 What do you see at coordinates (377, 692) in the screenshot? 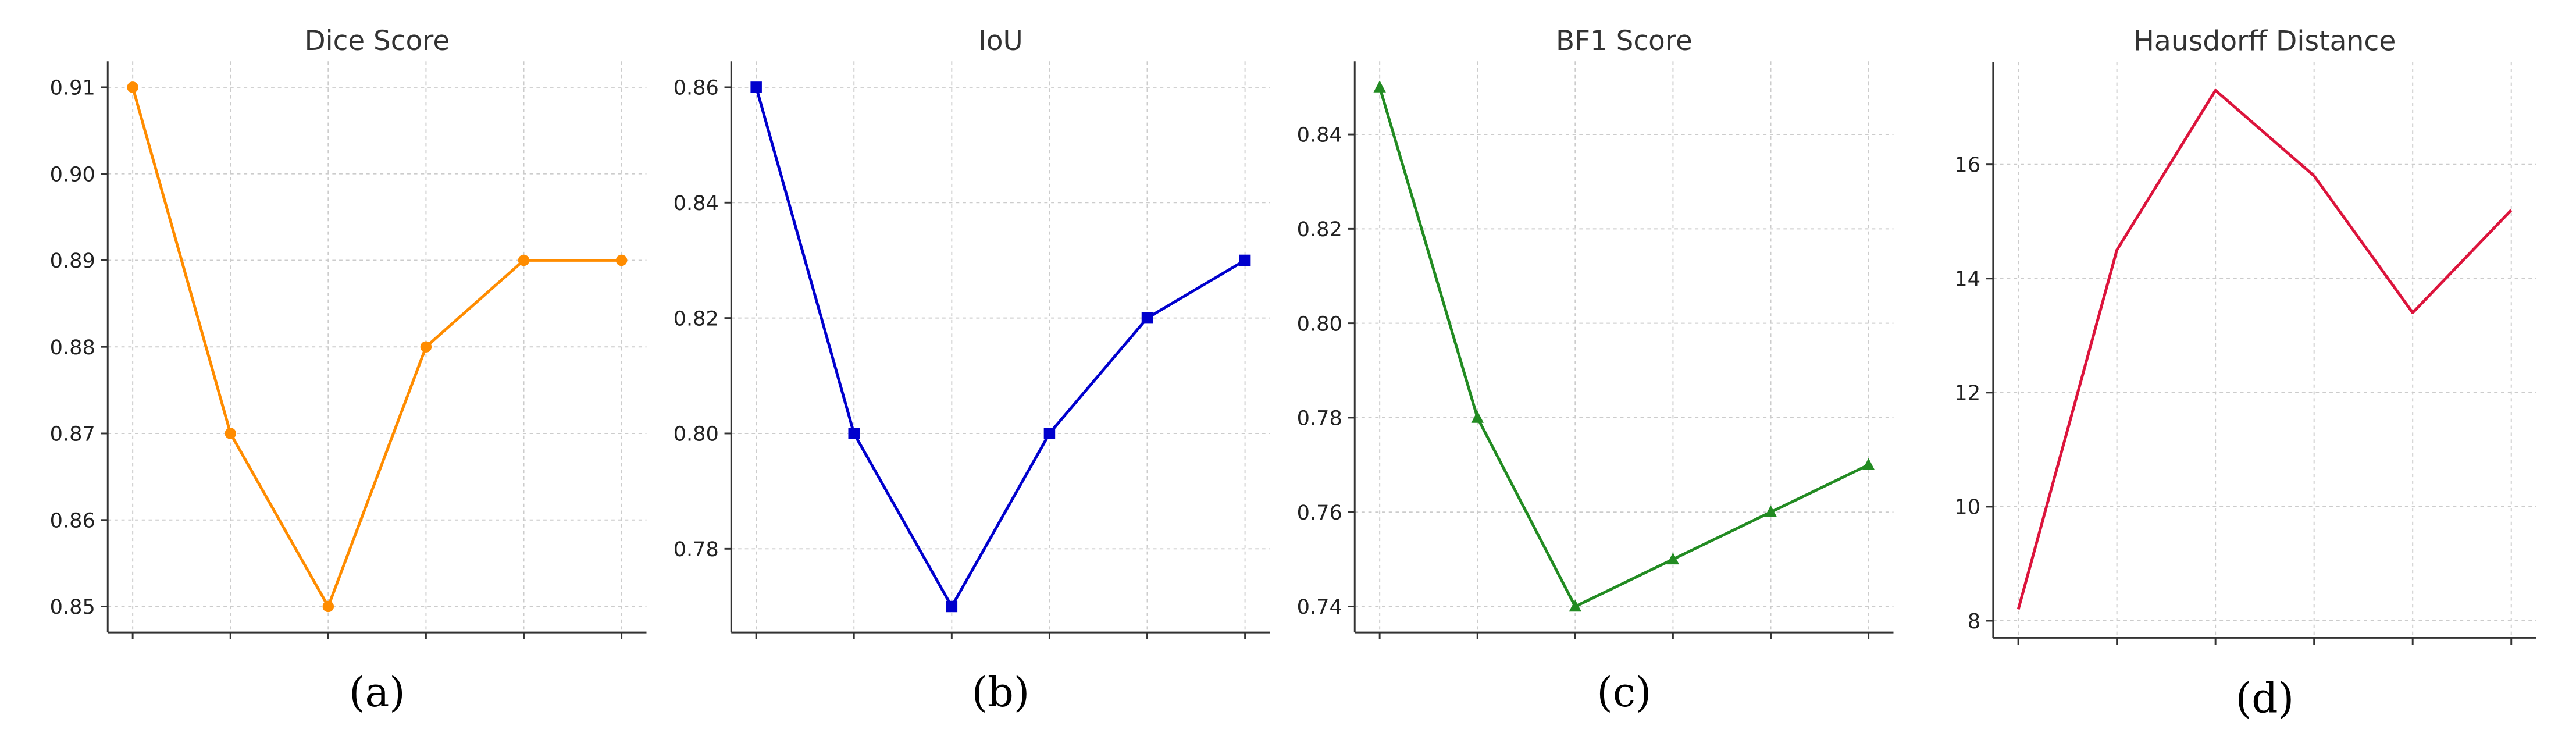
I see `panel-caption: (a)` at bounding box center [377, 692].